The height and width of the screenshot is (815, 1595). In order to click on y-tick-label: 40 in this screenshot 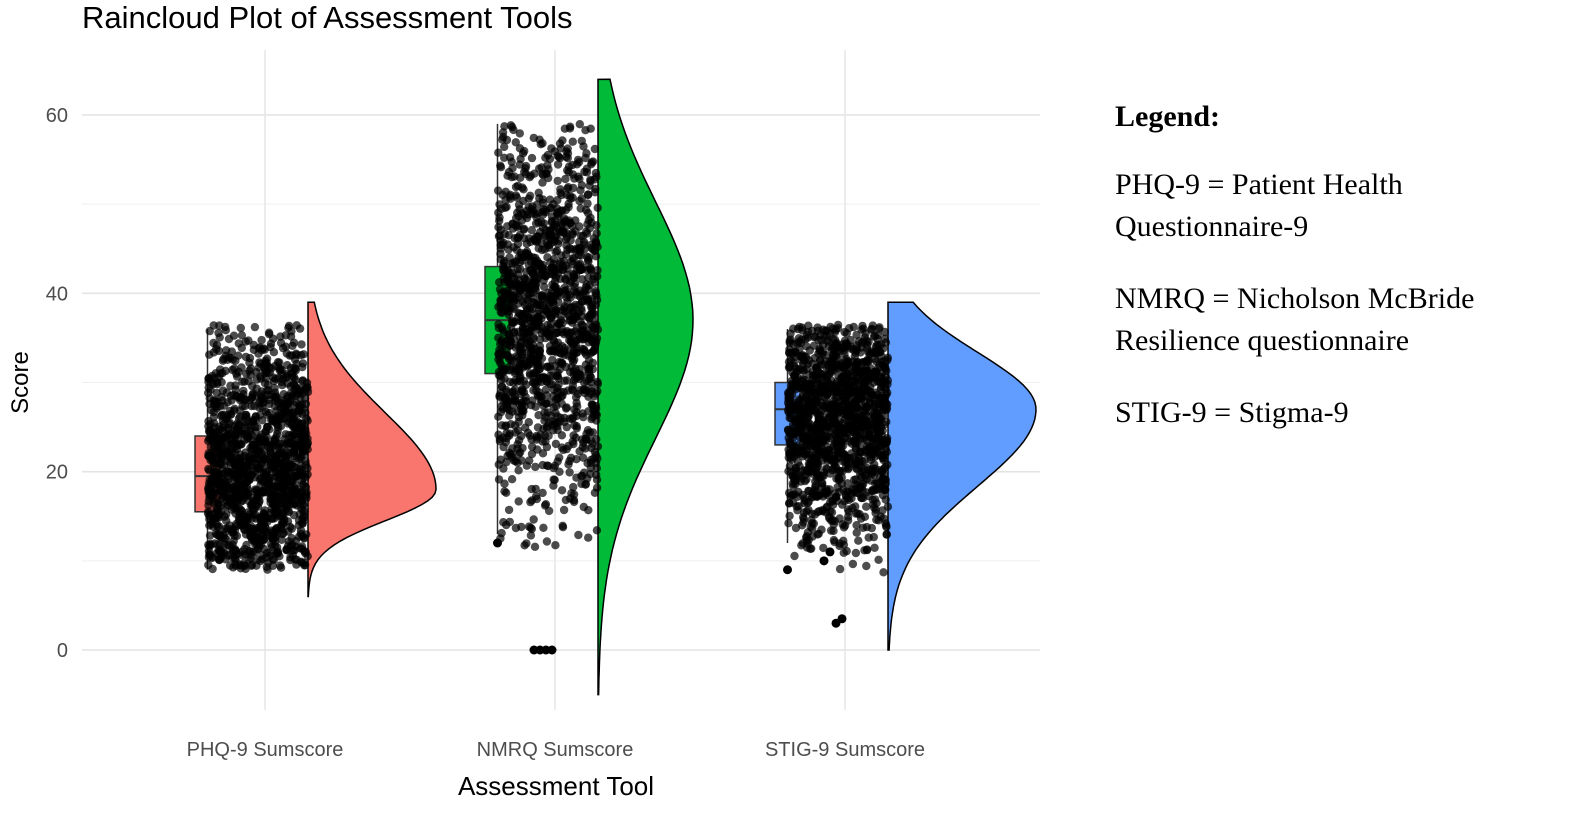, I will do `click(57, 294)`.